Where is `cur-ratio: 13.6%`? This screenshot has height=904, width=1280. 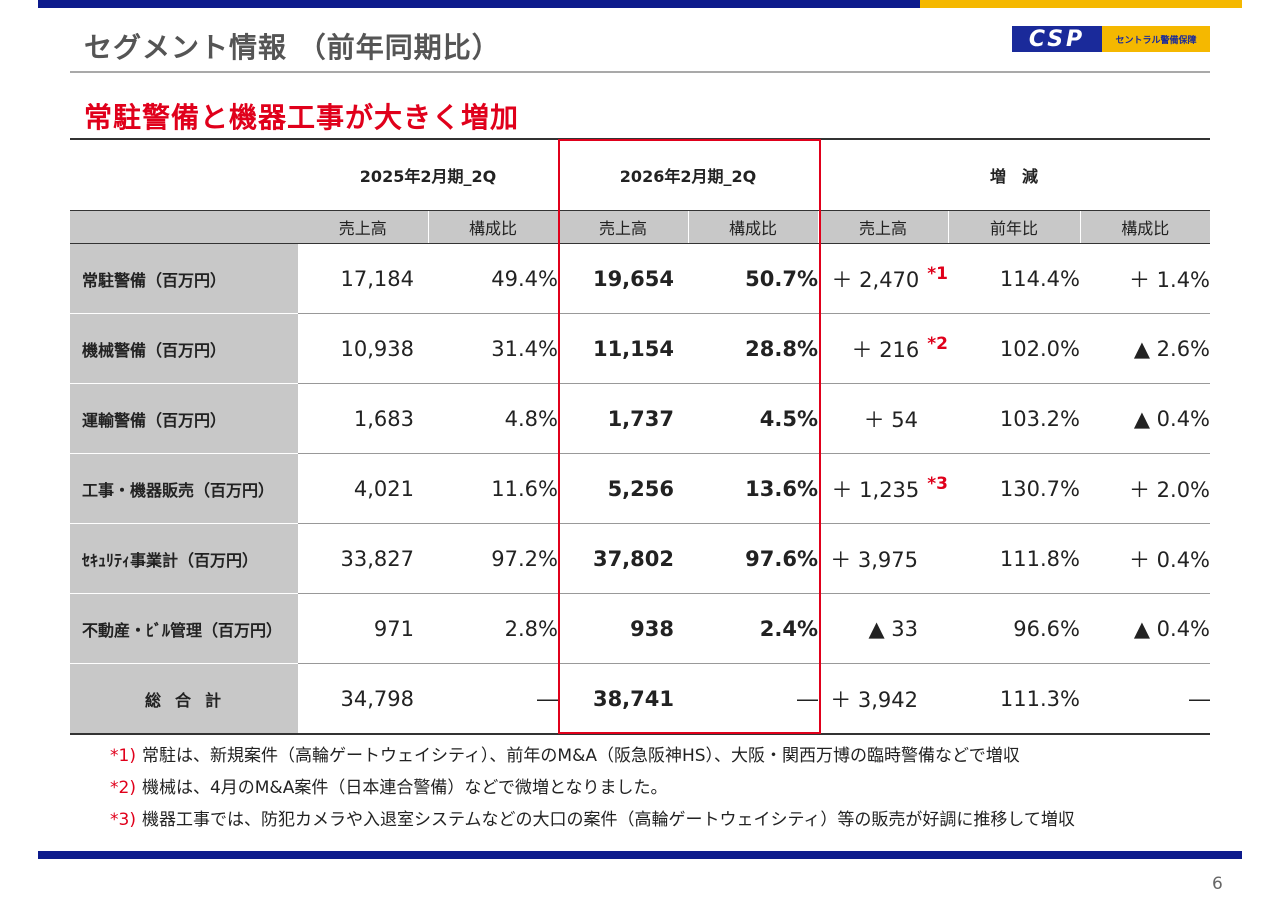 cur-ratio: 13.6% is located at coordinates (753, 488).